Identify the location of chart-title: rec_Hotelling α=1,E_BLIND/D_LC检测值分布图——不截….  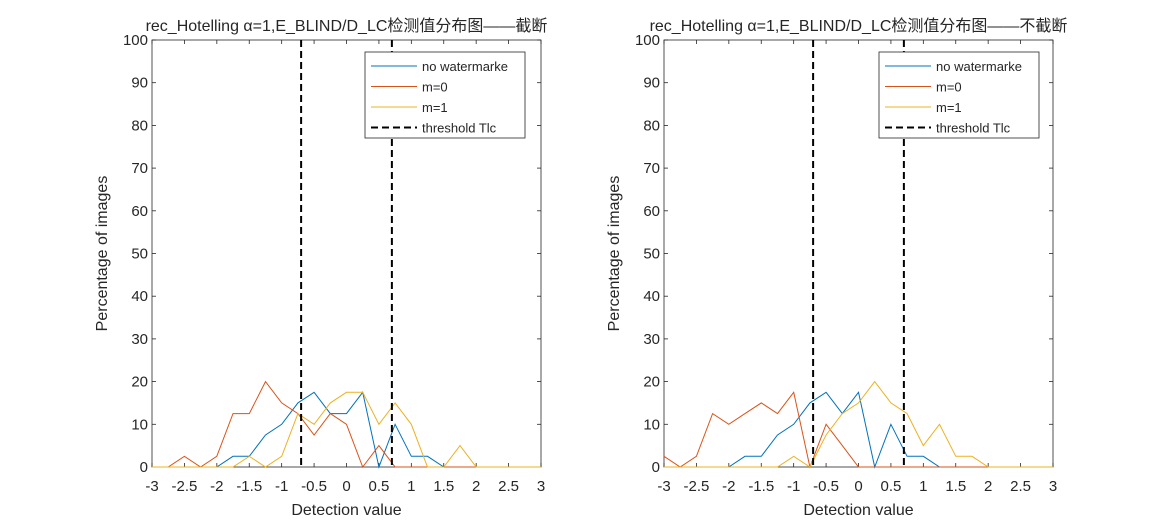
(859, 26).